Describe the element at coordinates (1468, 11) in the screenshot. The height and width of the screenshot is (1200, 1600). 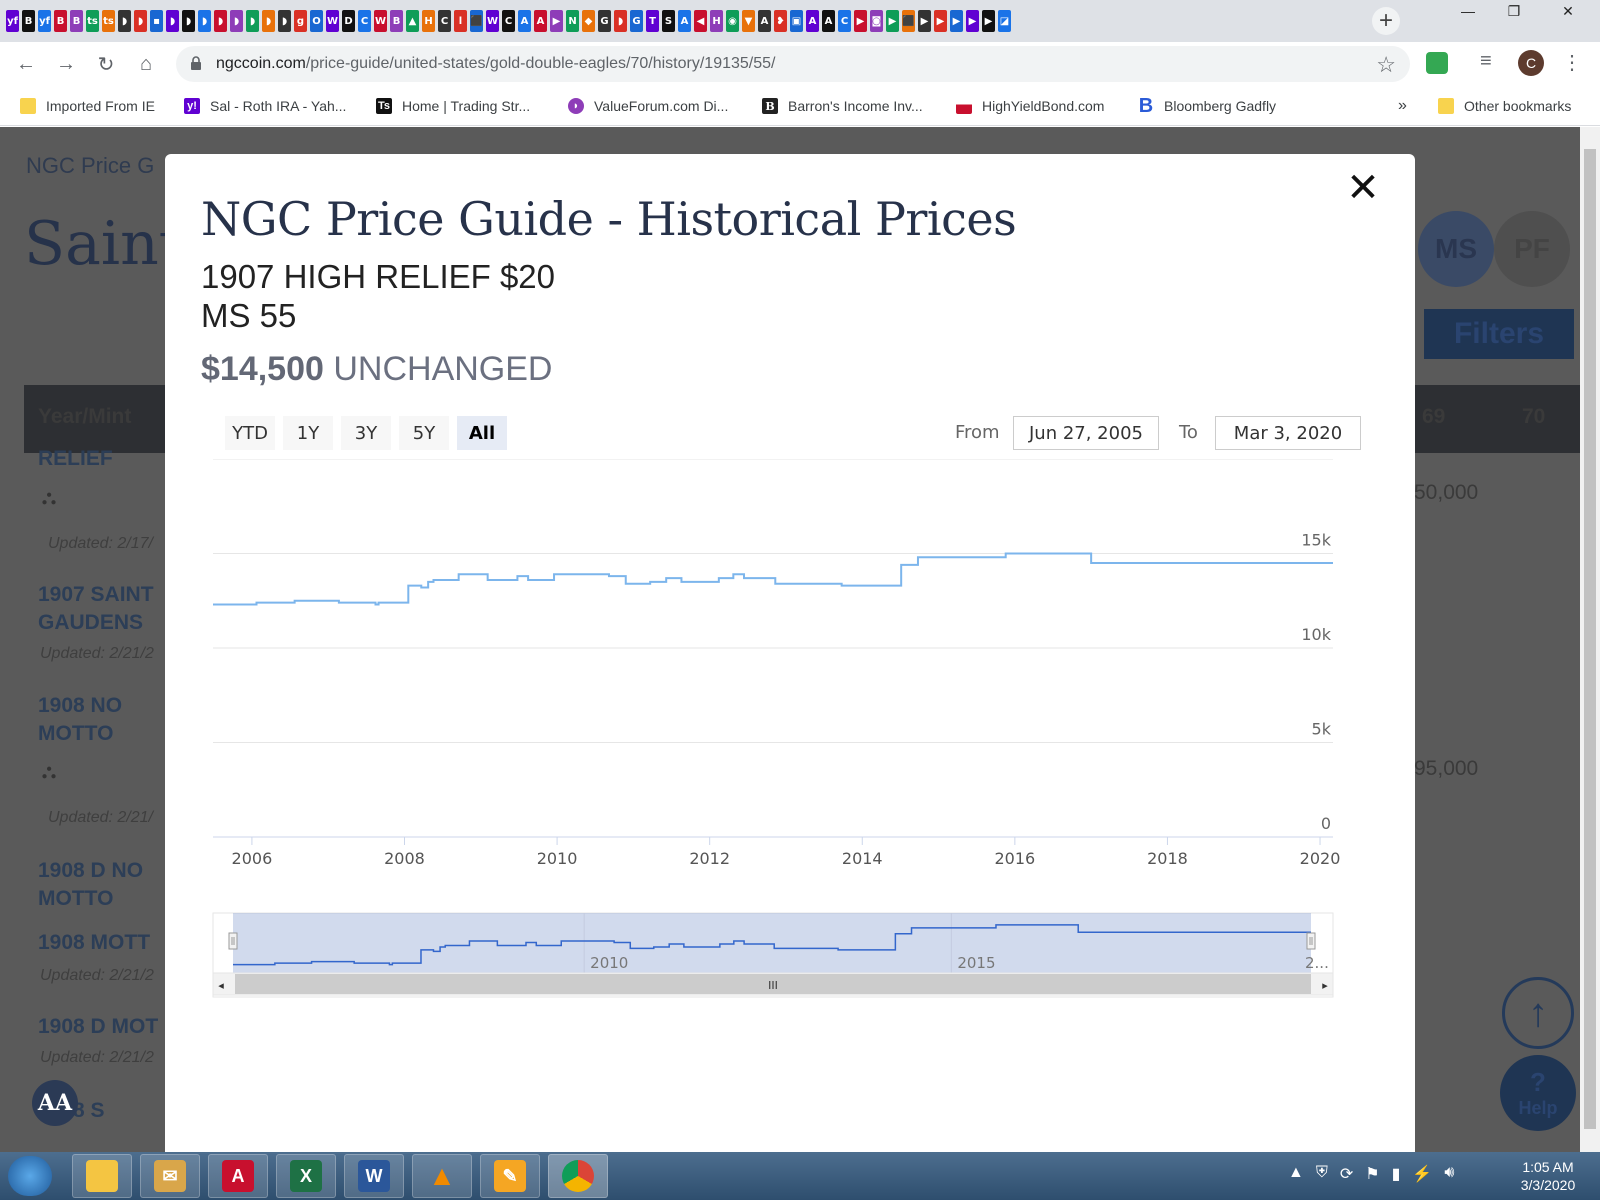
I see `minimize-button: —` at that location.